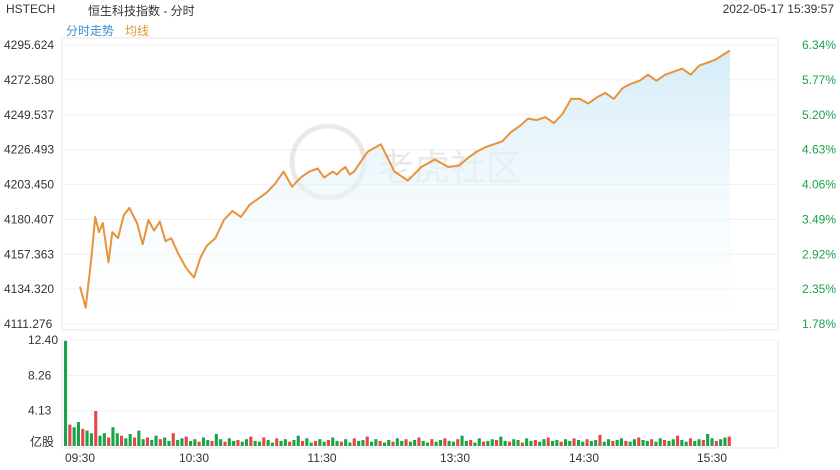 This screenshot has width=840, height=470. Describe the element at coordinates (29, 45) in the screenshot. I see `price-tick-label: 4295.624` at that location.